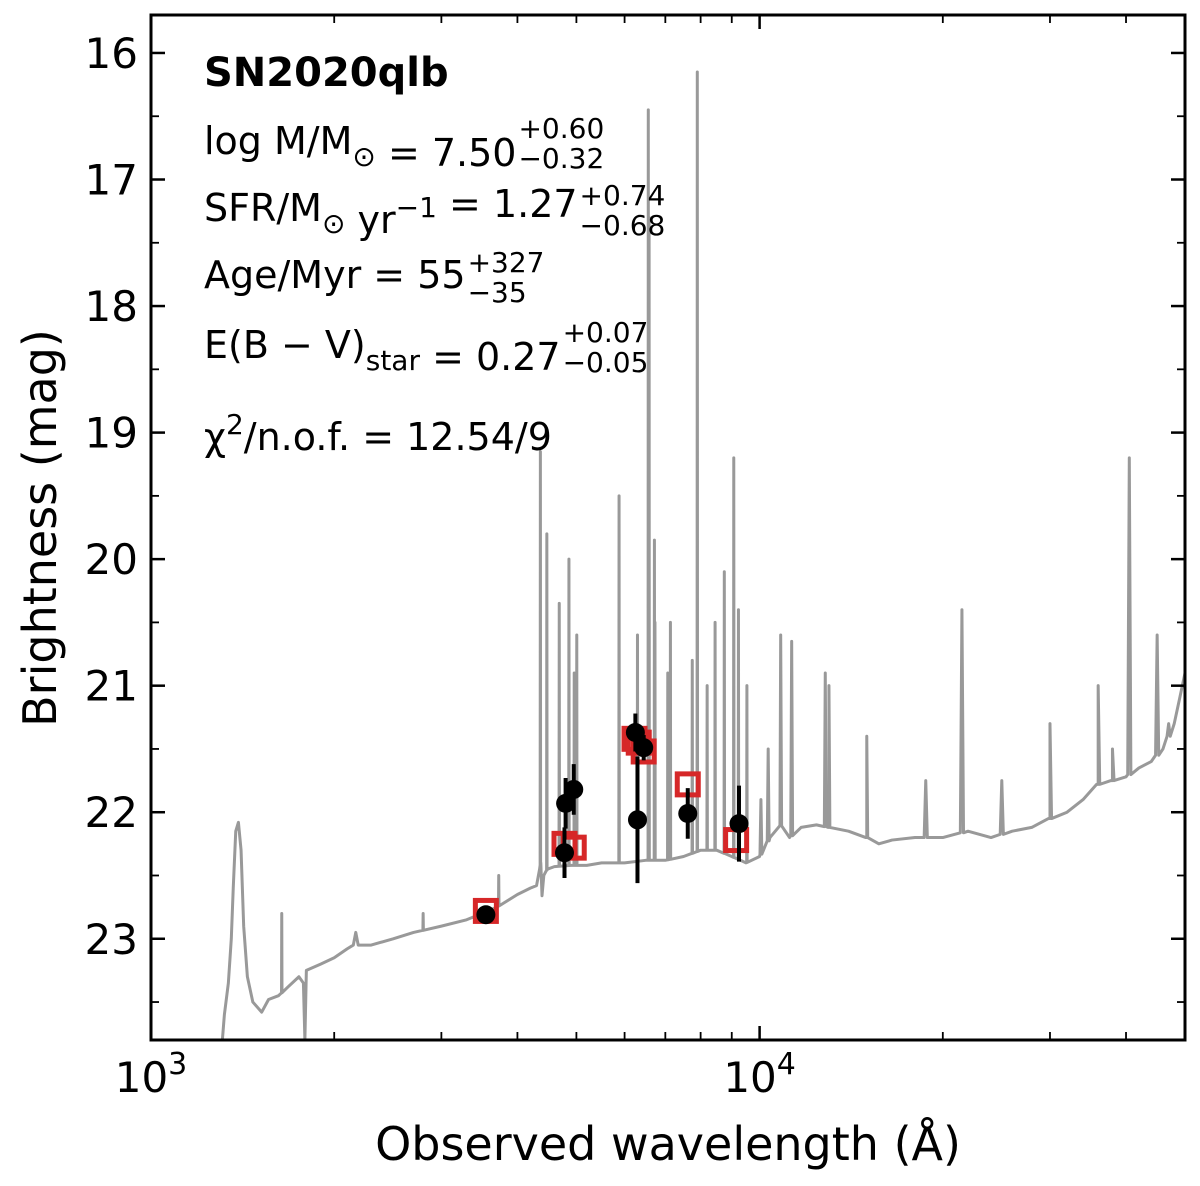 The image size is (1200, 1186). I want to click on y-tick-label: 22, so click(111, 812).